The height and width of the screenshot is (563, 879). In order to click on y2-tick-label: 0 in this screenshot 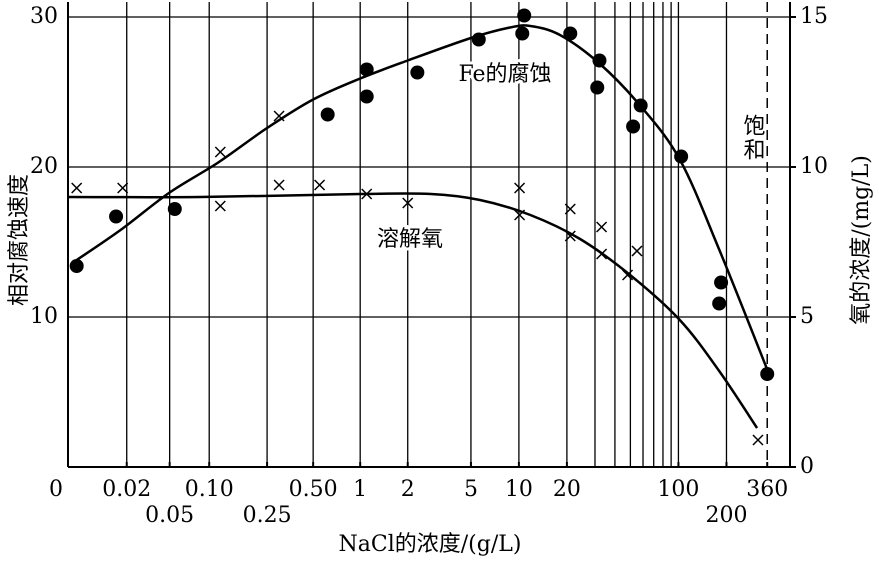, I will do `click(807, 466)`.